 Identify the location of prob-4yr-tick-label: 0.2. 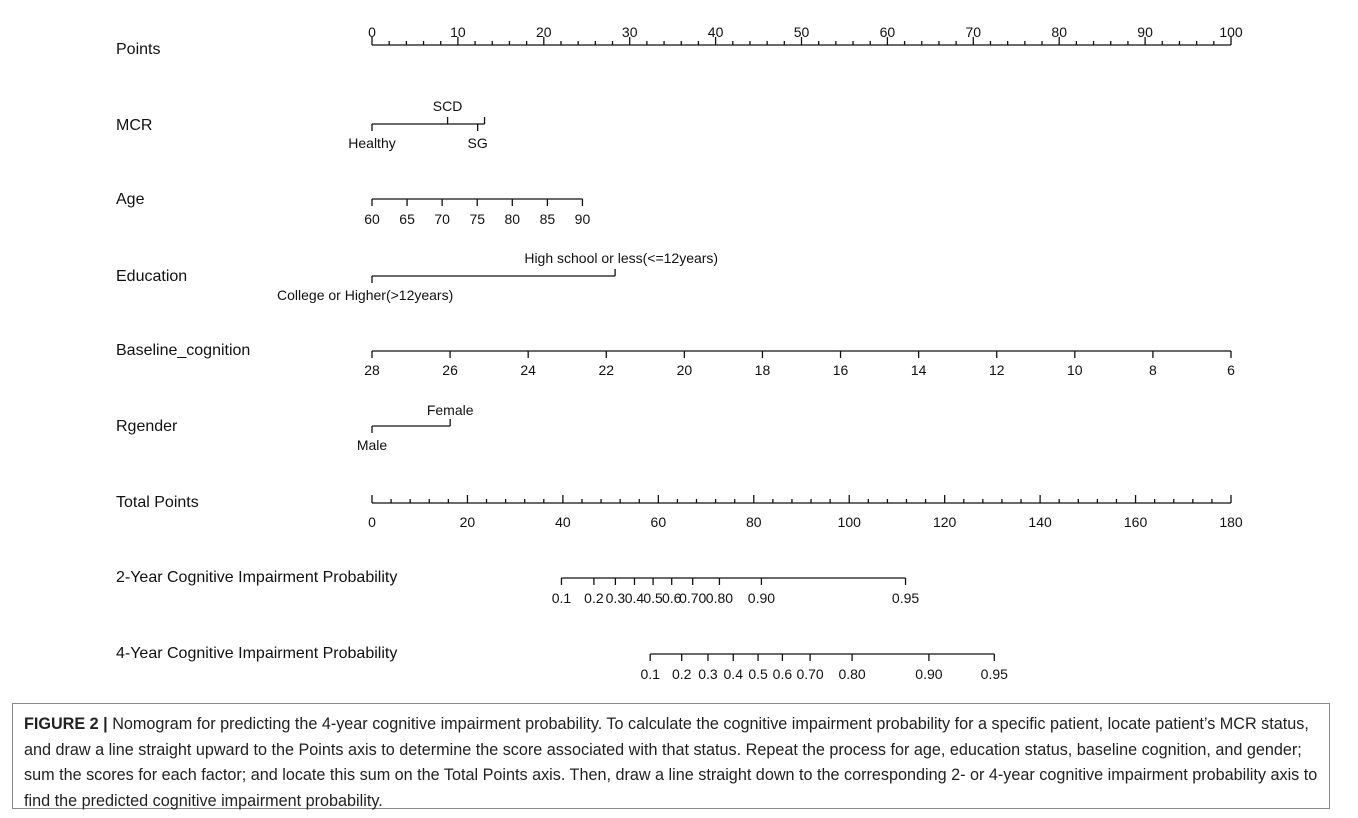
(682, 674).